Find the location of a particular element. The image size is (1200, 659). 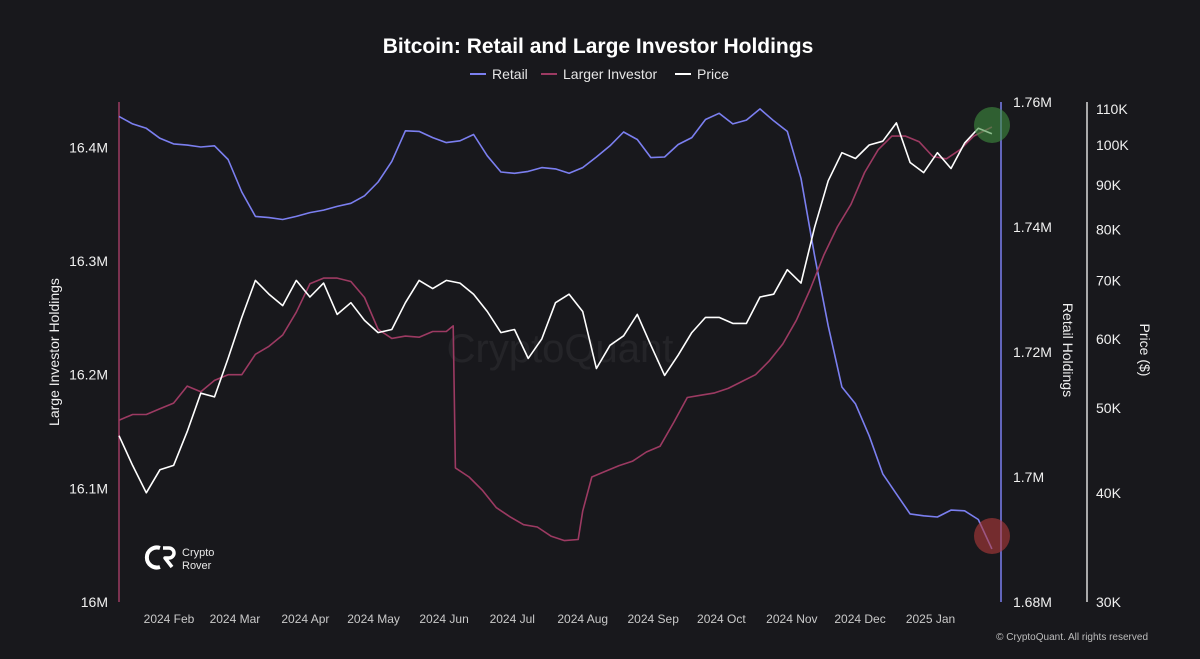

price-tick-label: 100K is located at coordinates (1112, 145).